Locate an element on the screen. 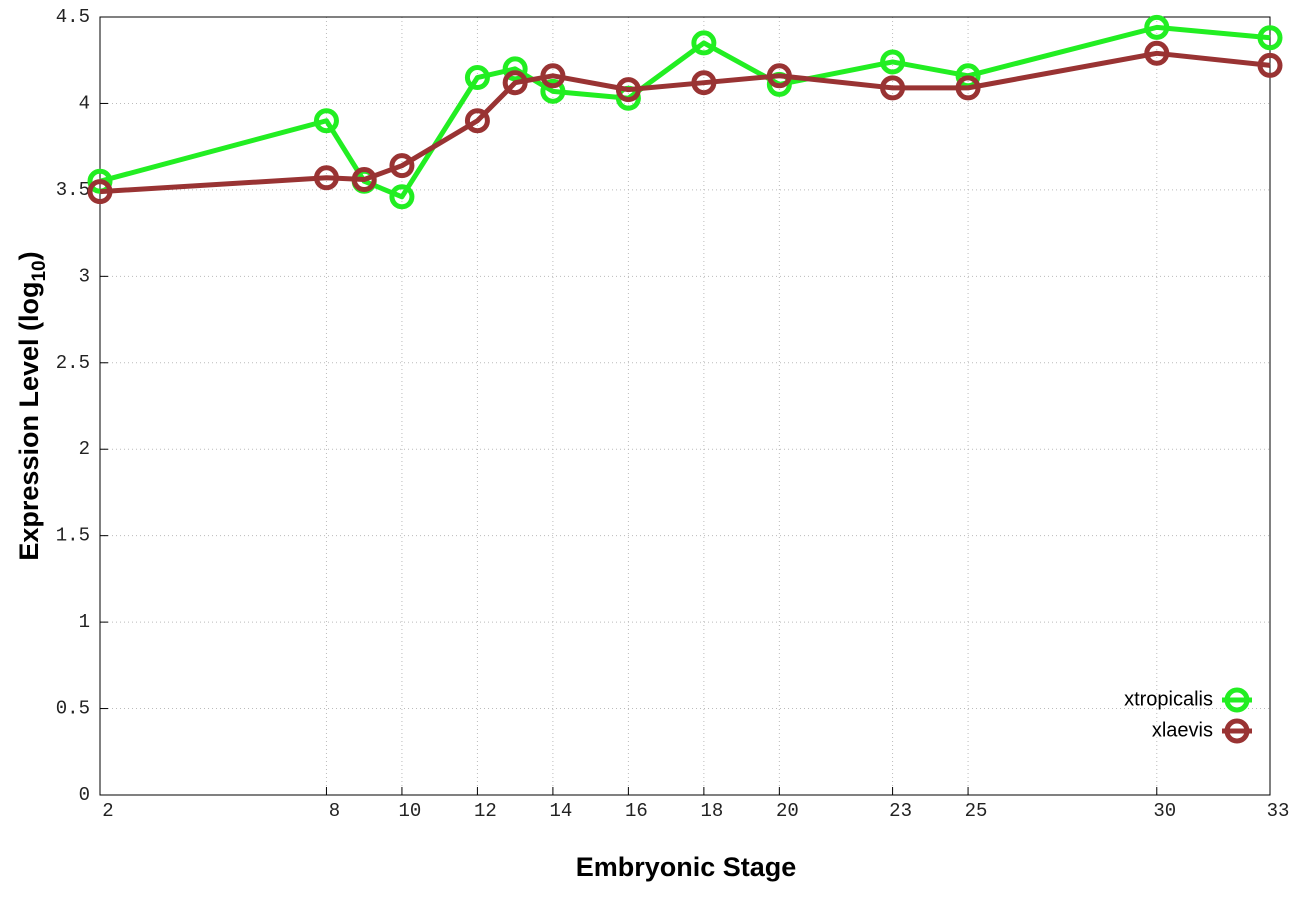 This screenshot has width=1296, height=907. y-tick-label: 4.5 is located at coordinates (73, 17).